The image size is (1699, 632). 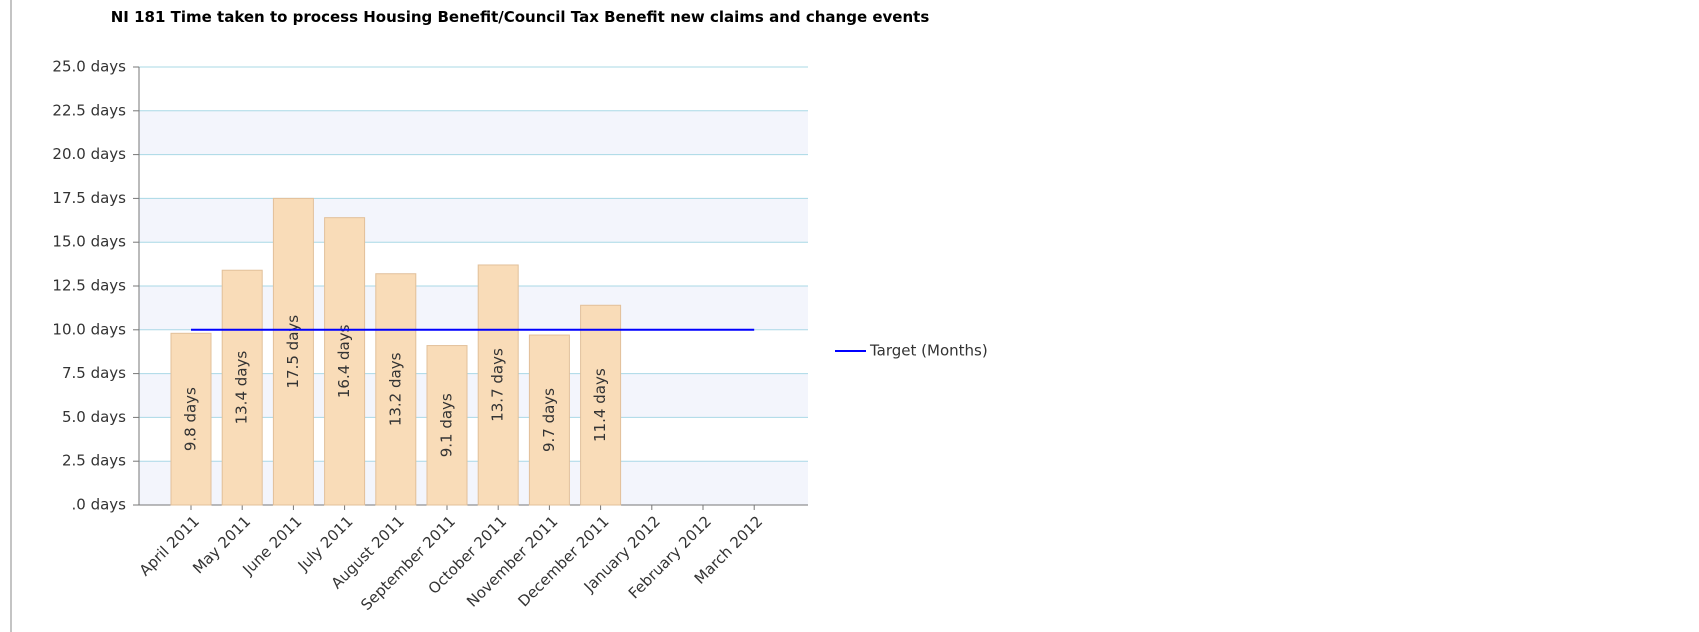 I want to click on data-label: 9.1 days, so click(x=447, y=425).